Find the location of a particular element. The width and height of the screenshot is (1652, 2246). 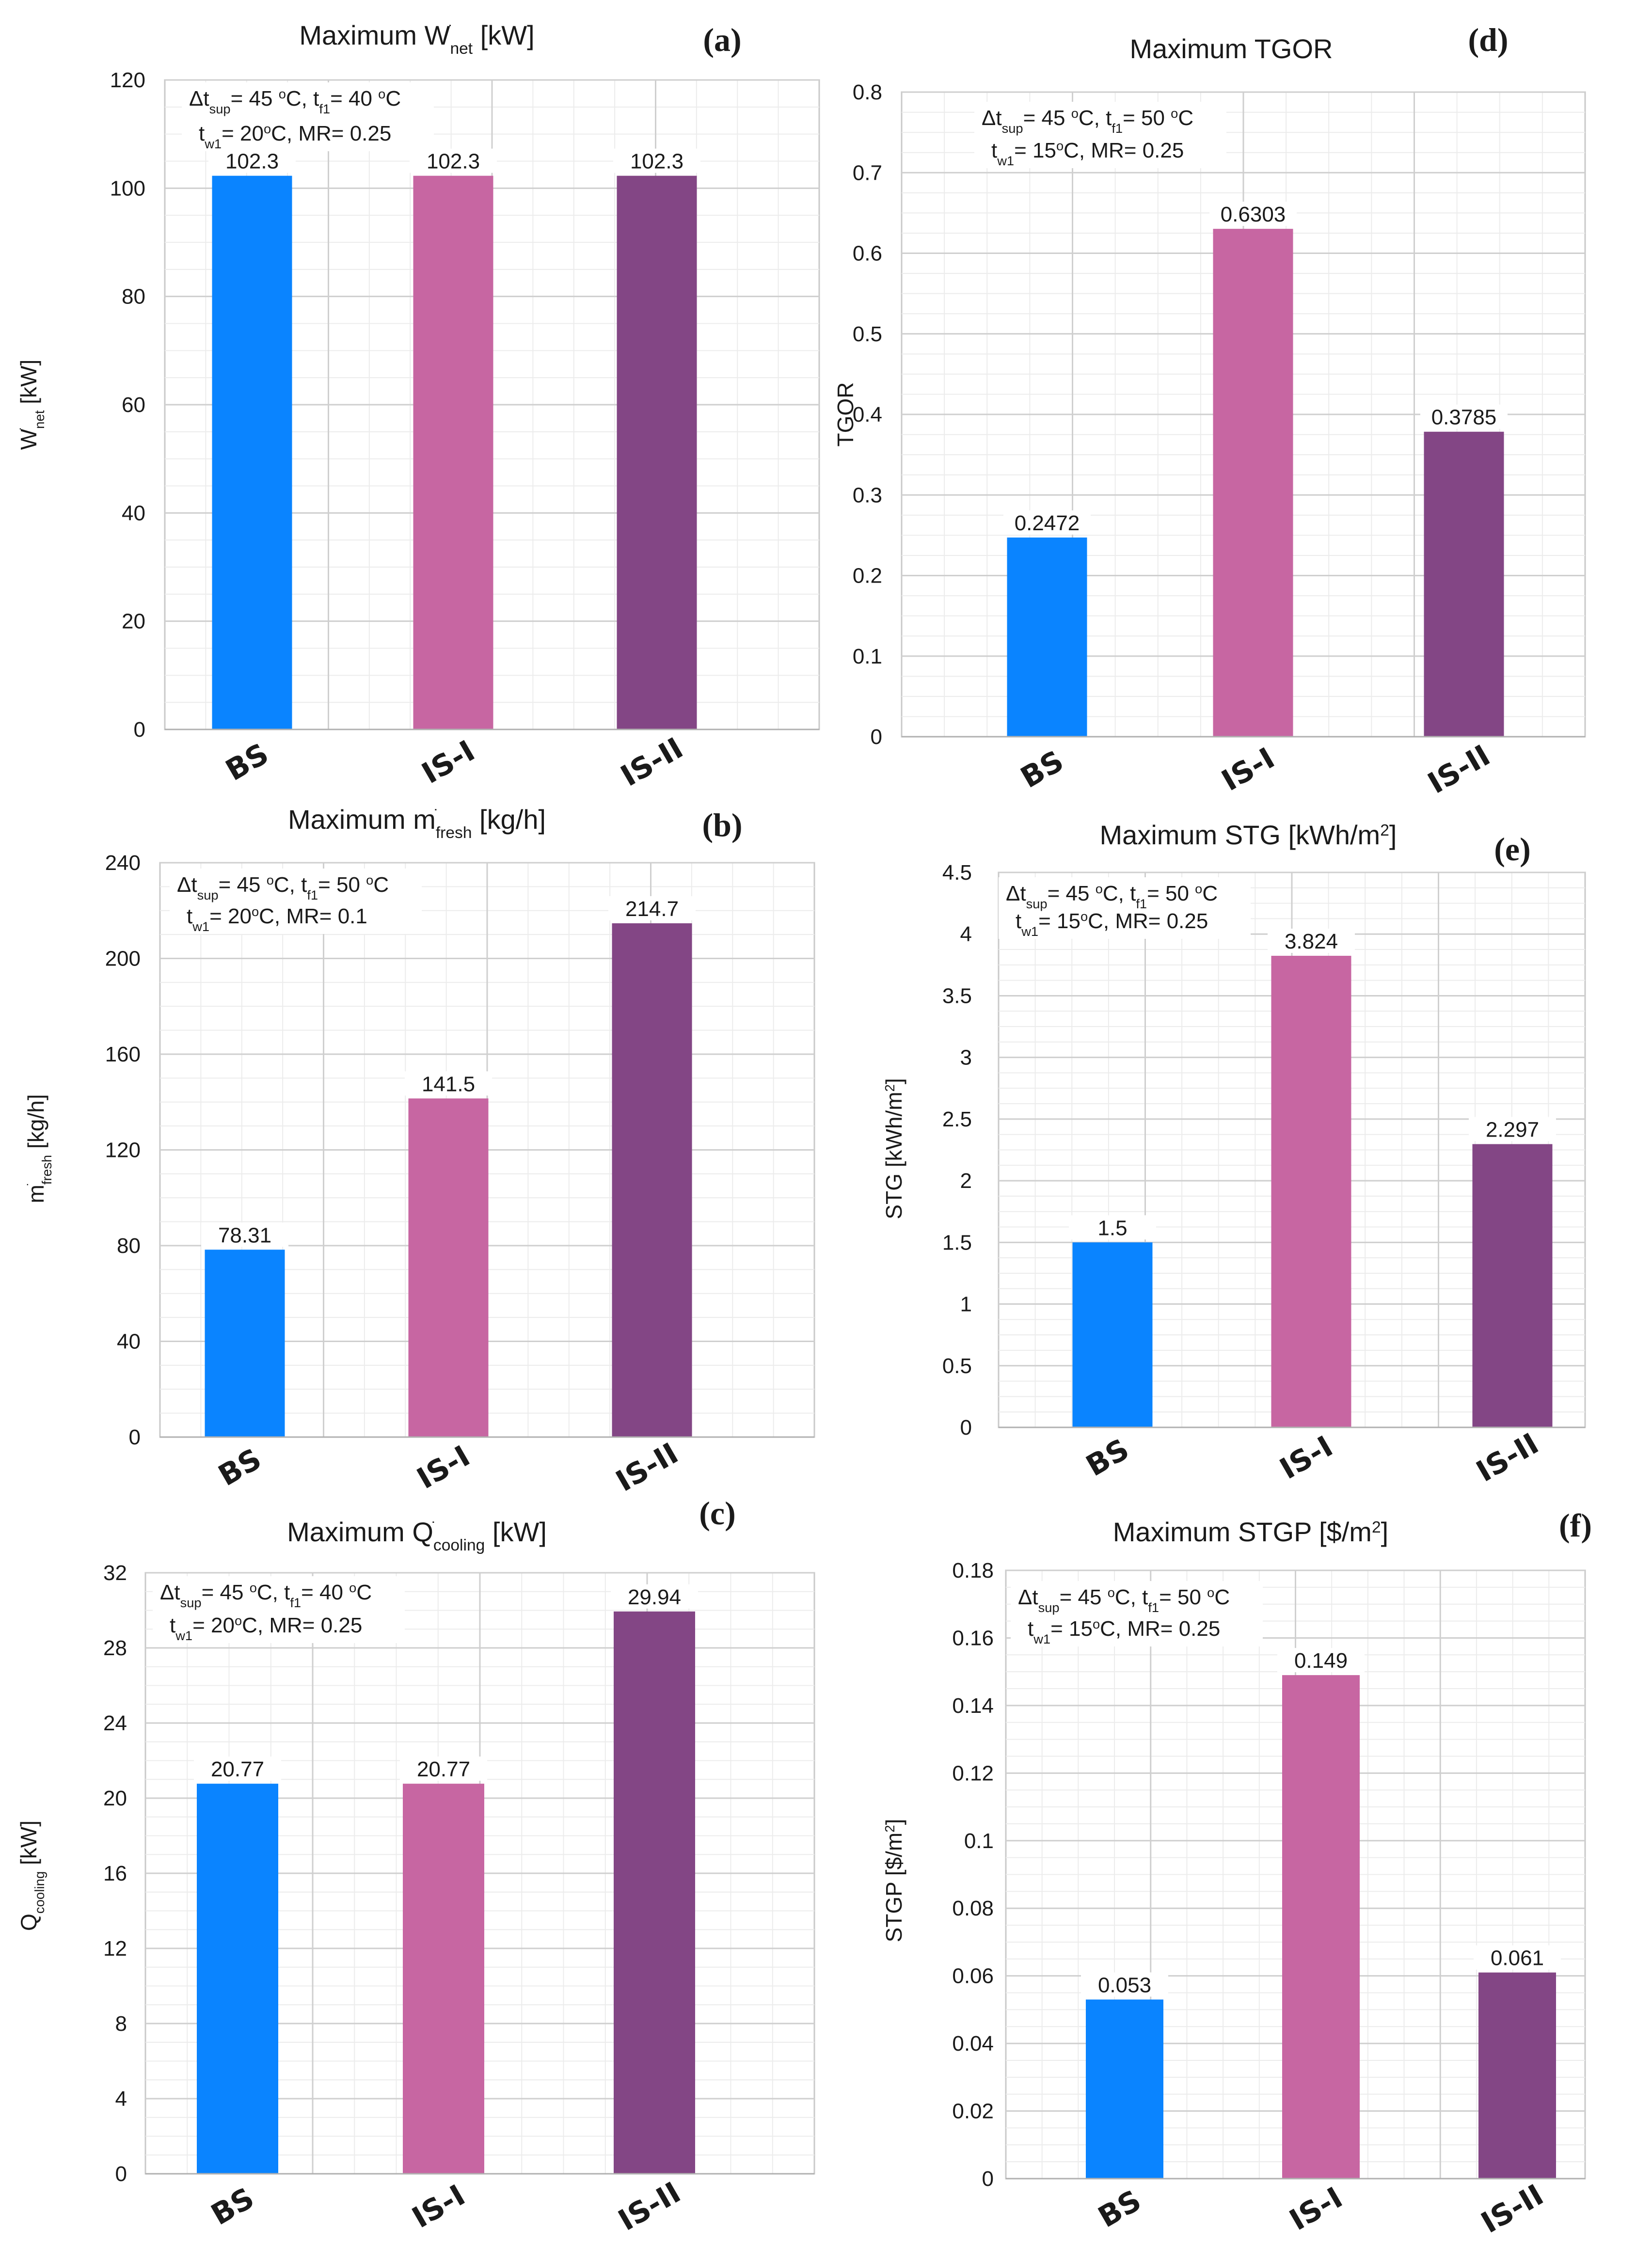

data-label: 0.6303 is located at coordinates (1254, 214).